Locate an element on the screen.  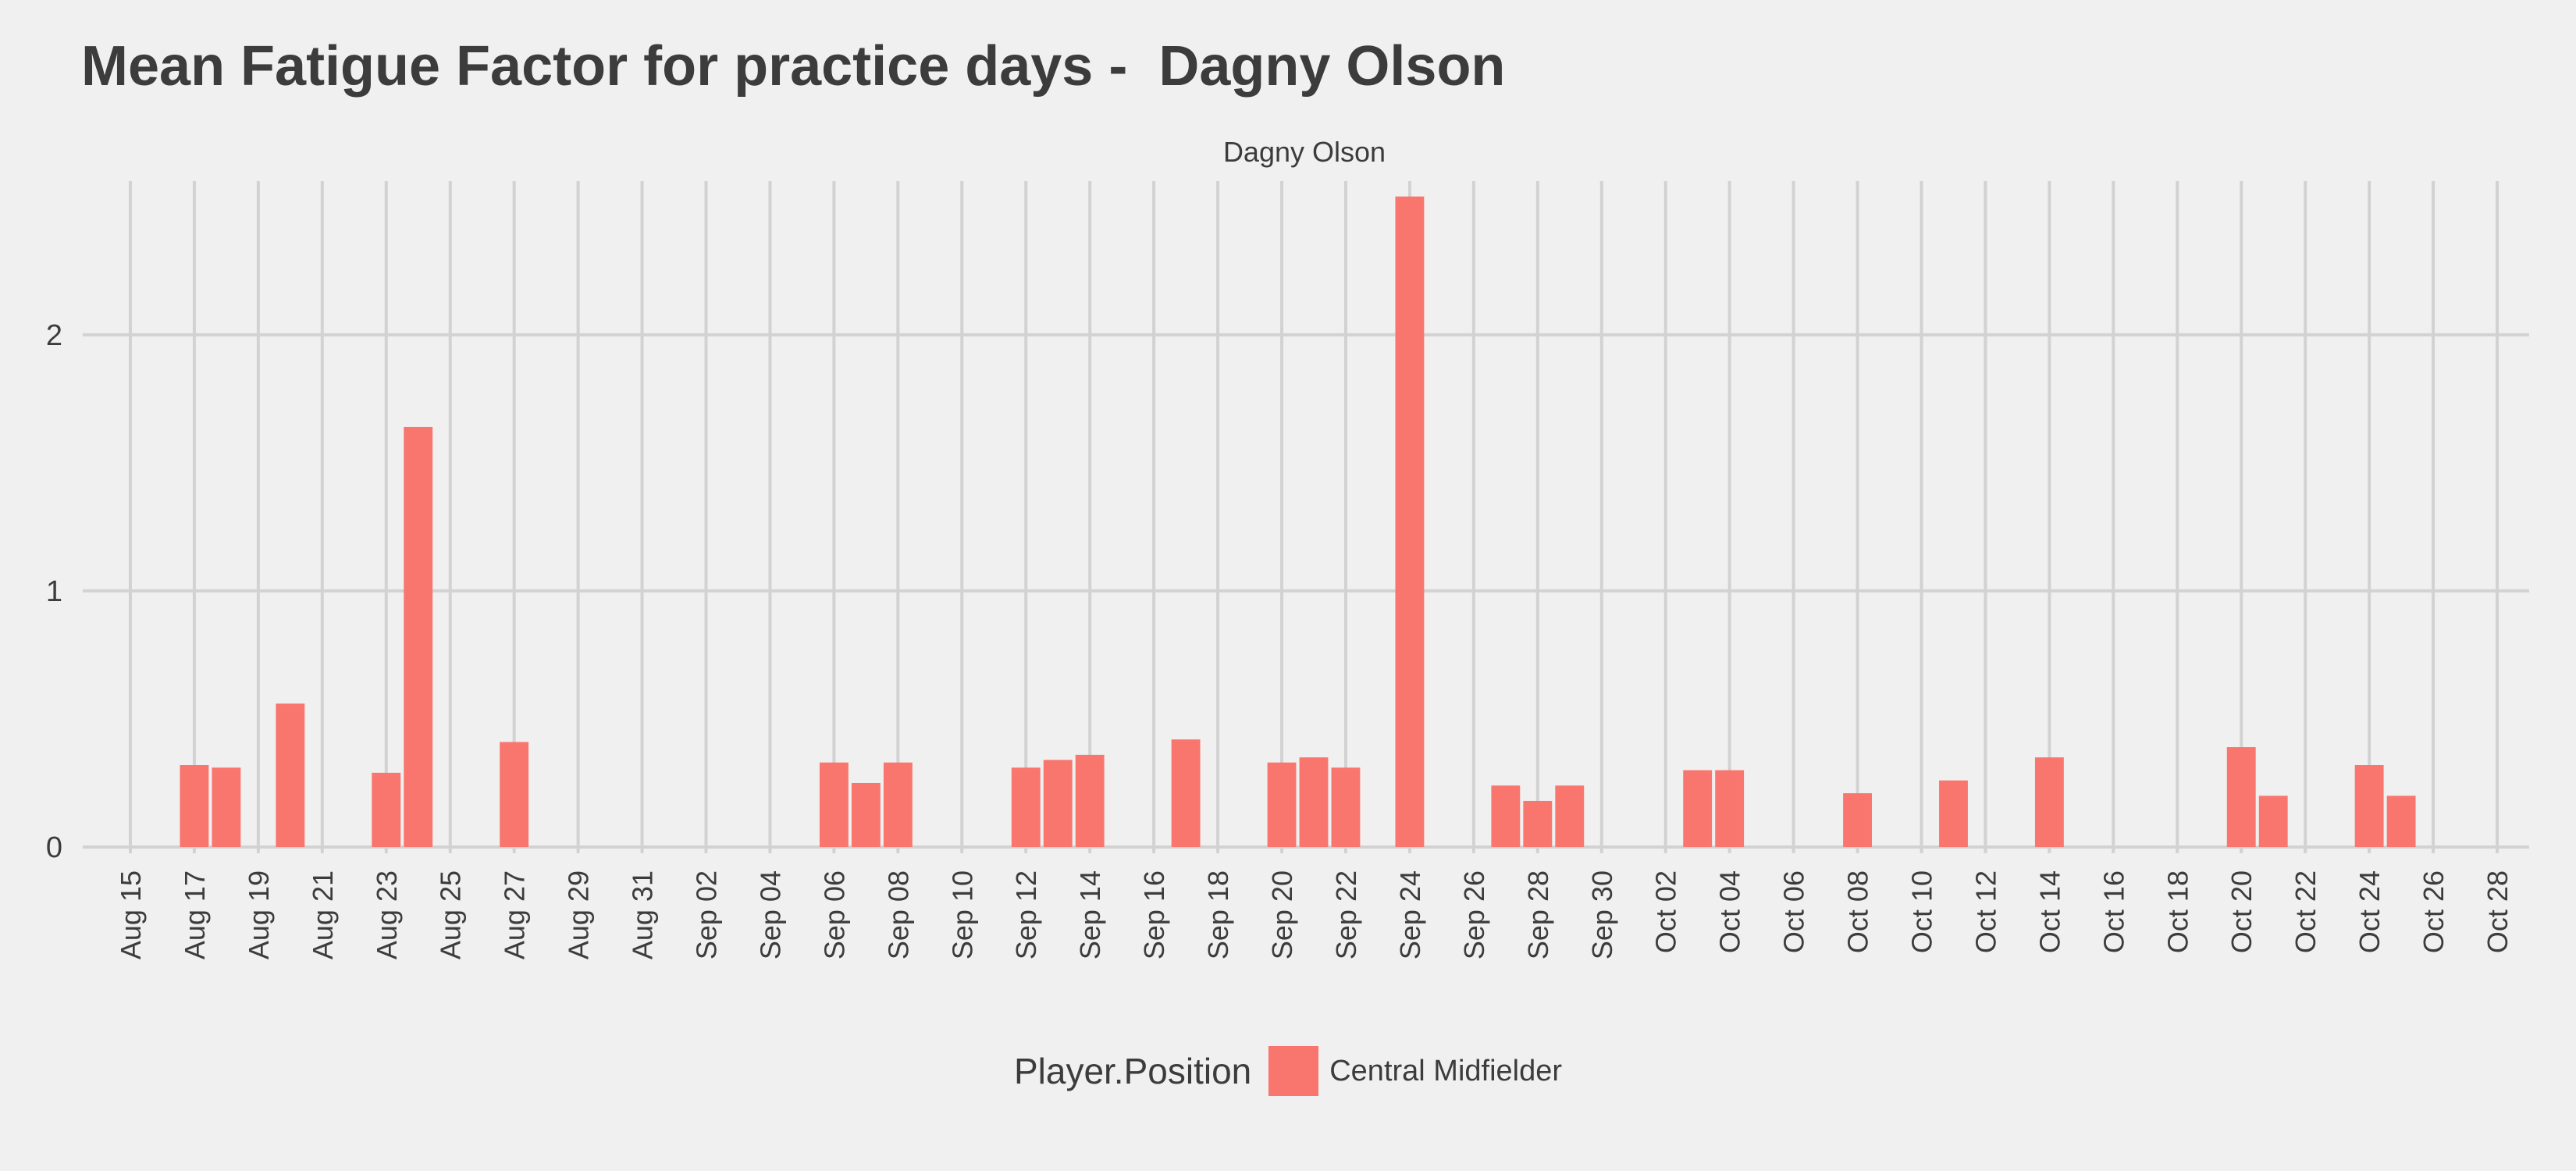
x-tick-label: Aug 21 is located at coordinates (323, 915).